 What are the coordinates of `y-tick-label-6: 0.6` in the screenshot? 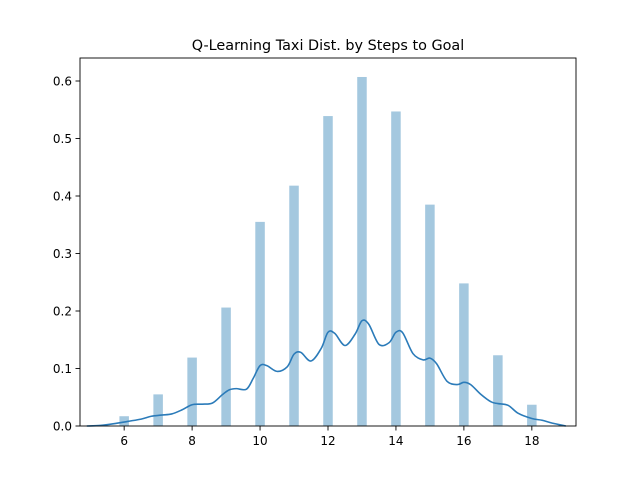 It's located at (62, 81).